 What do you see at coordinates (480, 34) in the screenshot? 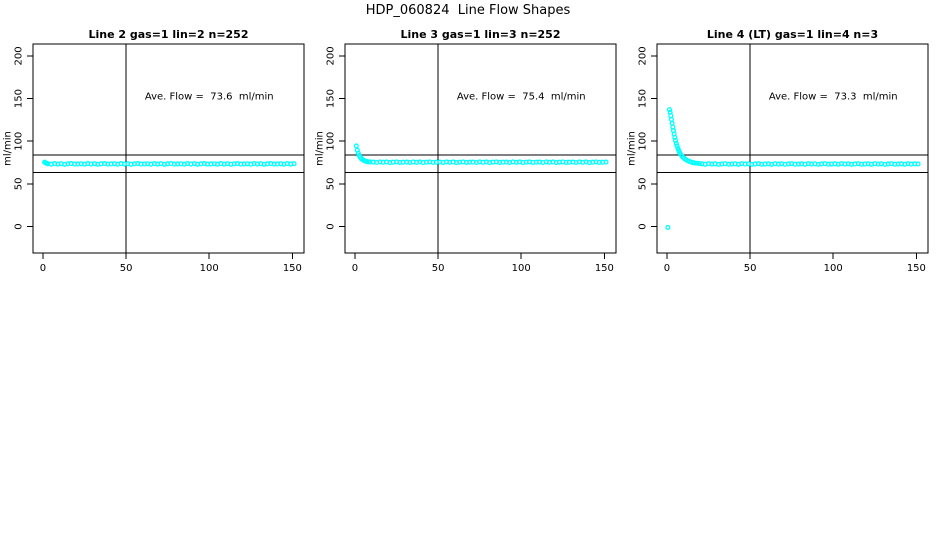
I see `panel-title: Line 3 gas=1 lin=3 n=252` at bounding box center [480, 34].